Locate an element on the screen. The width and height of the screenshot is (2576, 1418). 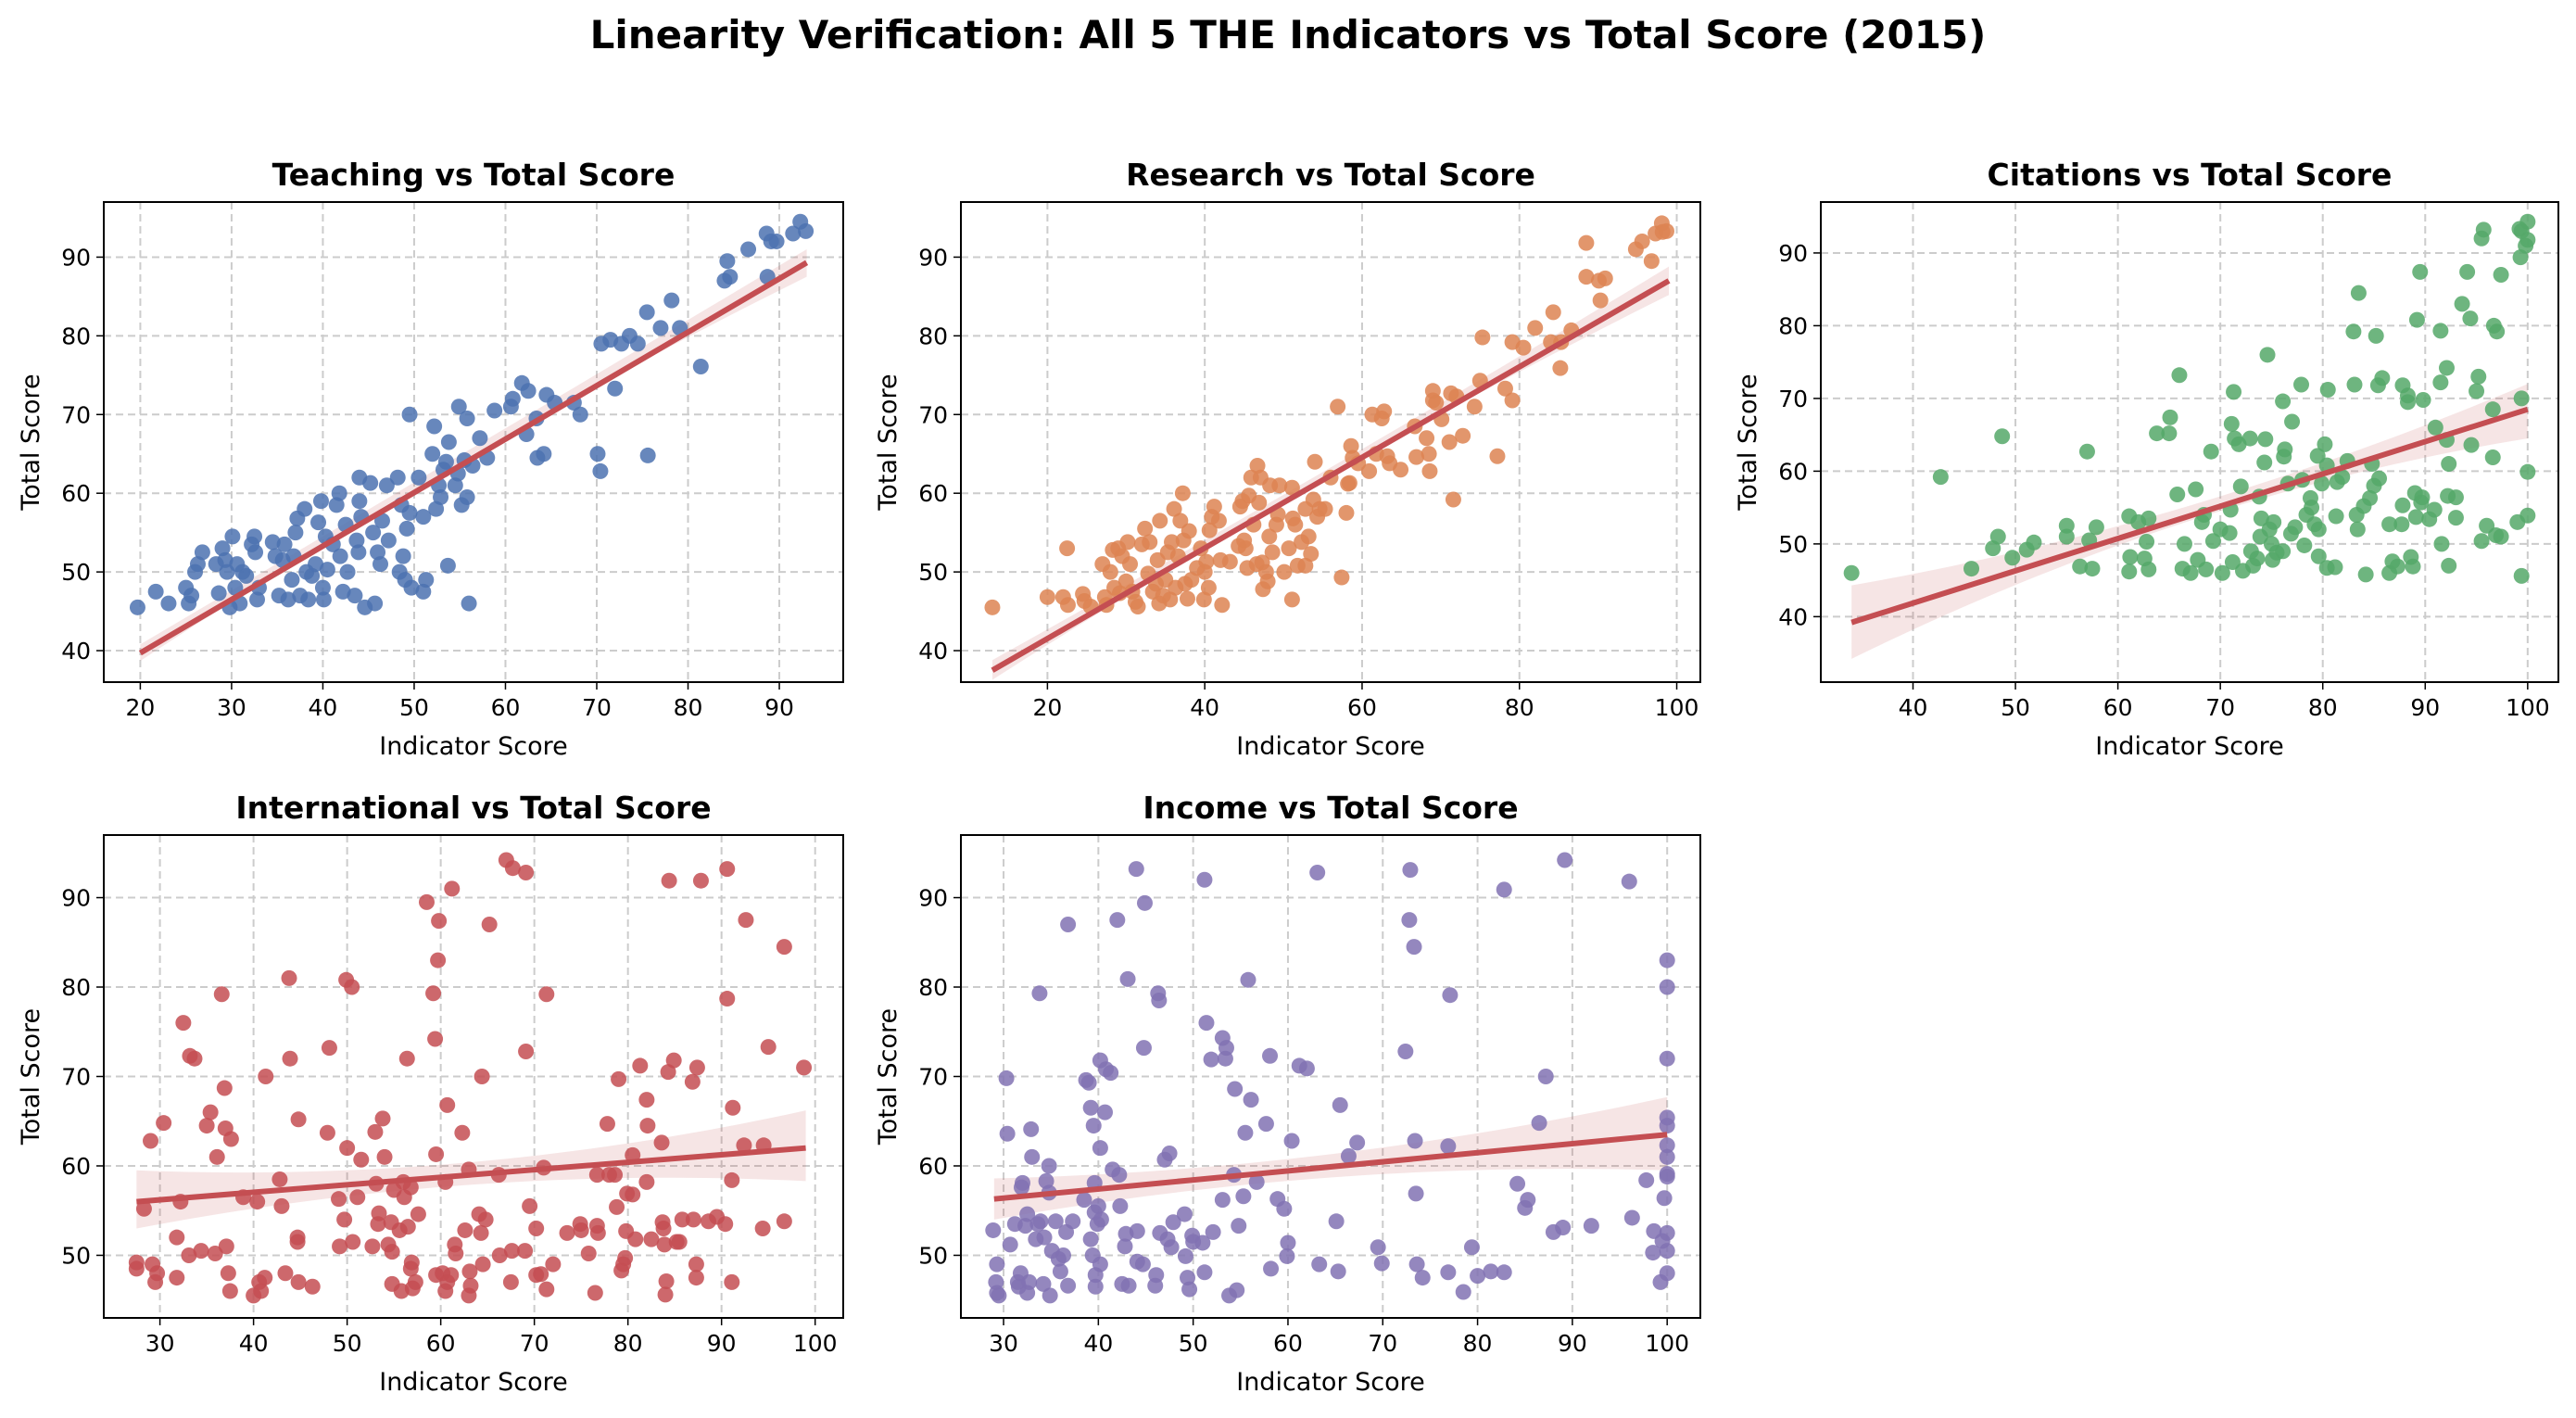
regression-line is located at coordinates (1331, 476).